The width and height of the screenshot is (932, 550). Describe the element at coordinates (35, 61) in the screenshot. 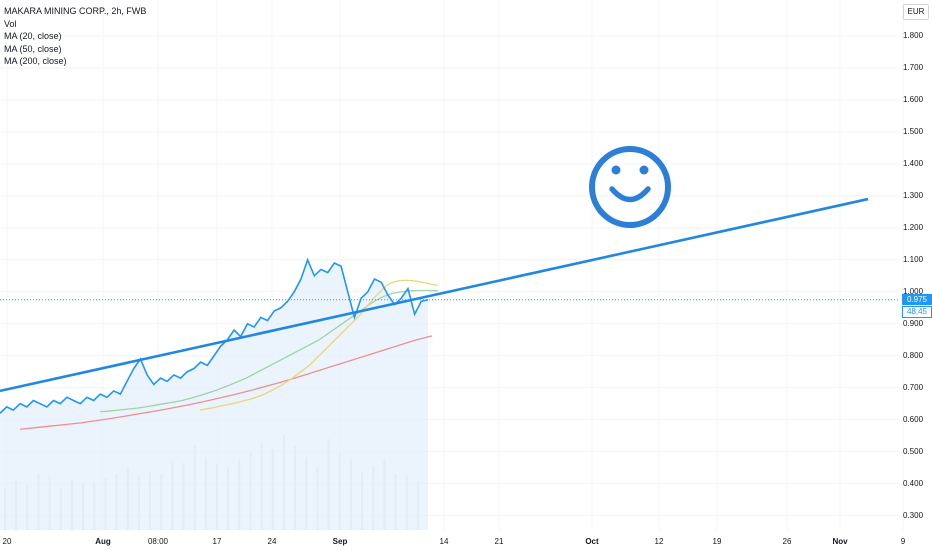

I see `legend-ma200: MA (200, close)` at that location.